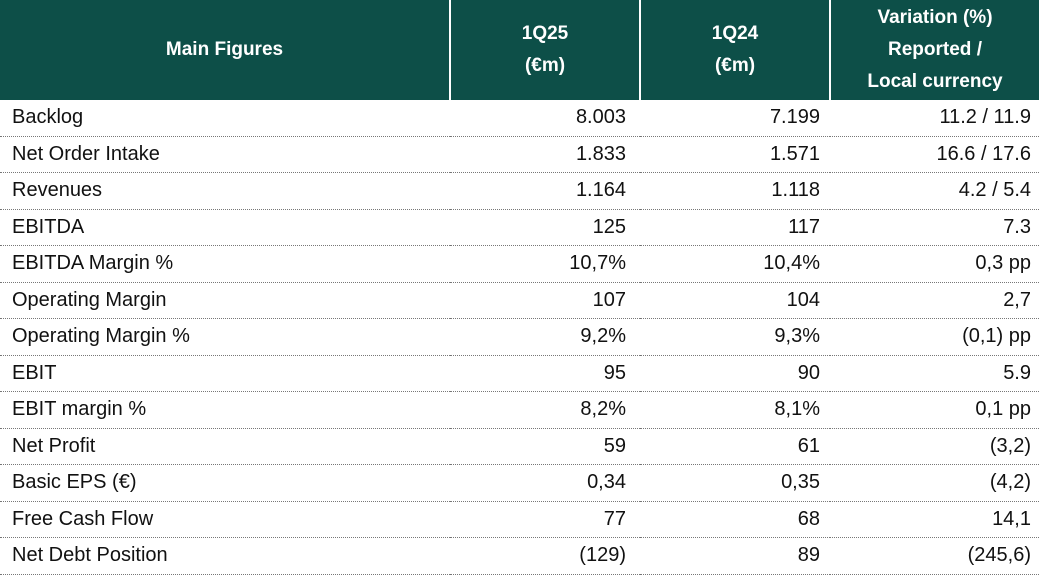 This screenshot has width=1039, height=579. What do you see at coordinates (545, 33) in the screenshot?
I see `header-line: 1Q25` at bounding box center [545, 33].